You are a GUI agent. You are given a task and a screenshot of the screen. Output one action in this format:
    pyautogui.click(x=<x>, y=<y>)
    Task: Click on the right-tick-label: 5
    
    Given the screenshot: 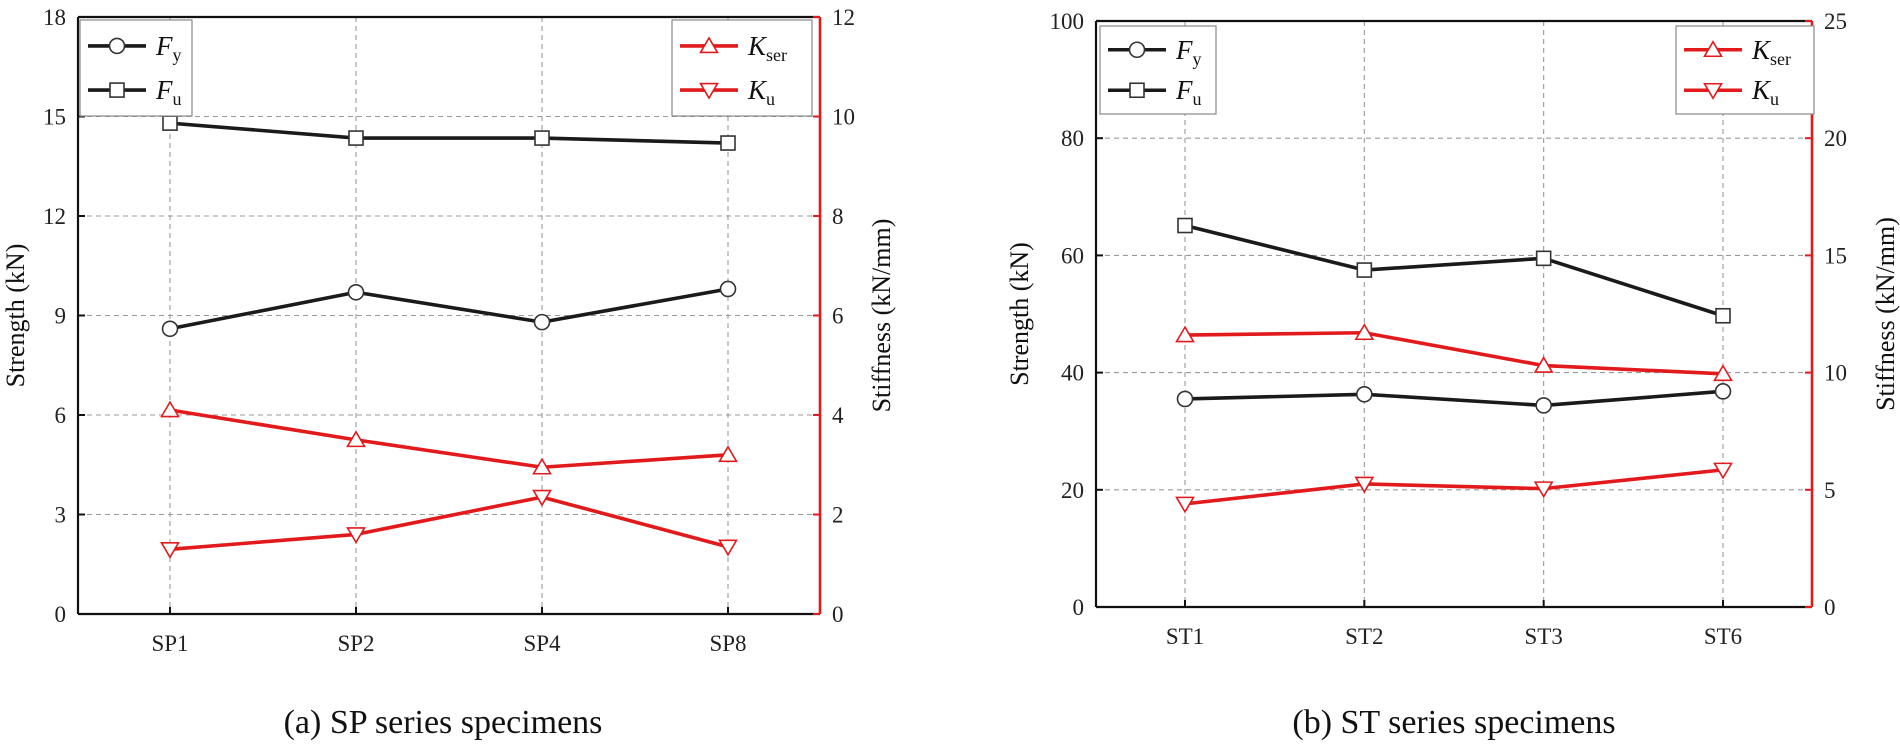 What is the action you would take?
    pyautogui.click(x=1830, y=490)
    